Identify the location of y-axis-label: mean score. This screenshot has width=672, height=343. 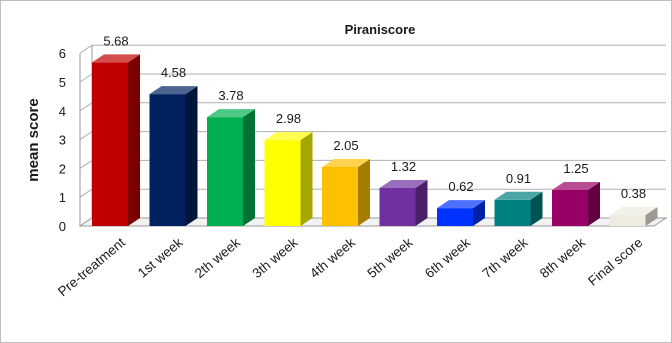
(33, 139).